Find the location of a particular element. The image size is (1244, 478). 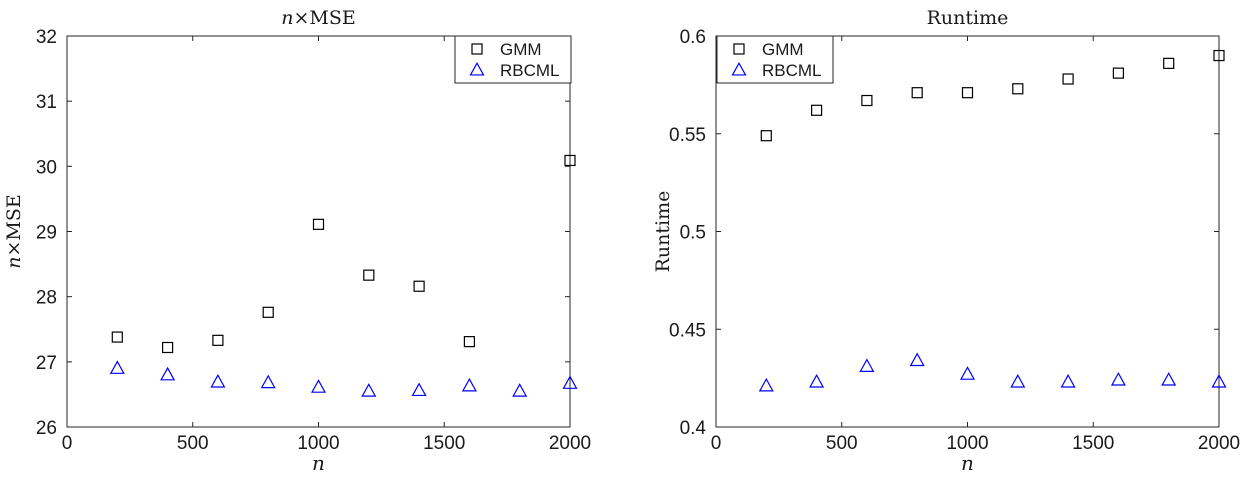

series-gmm is located at coordinates (992, 95).